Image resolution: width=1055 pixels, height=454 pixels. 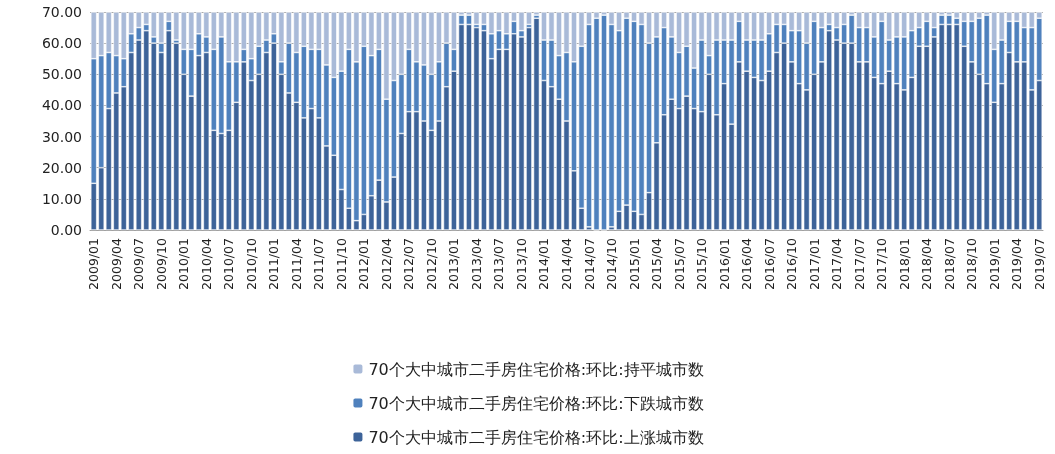 I want to click on x-tick-label: 2014/10, so click(x=612, y=263).